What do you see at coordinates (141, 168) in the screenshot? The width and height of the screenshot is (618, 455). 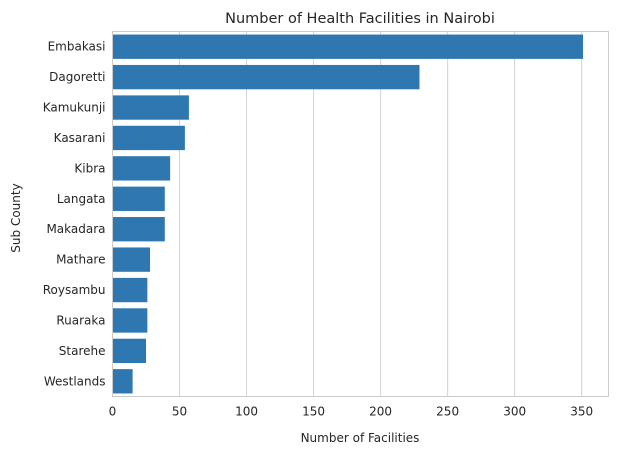 I see `bar-kibra` at bounding box center [141, 168].